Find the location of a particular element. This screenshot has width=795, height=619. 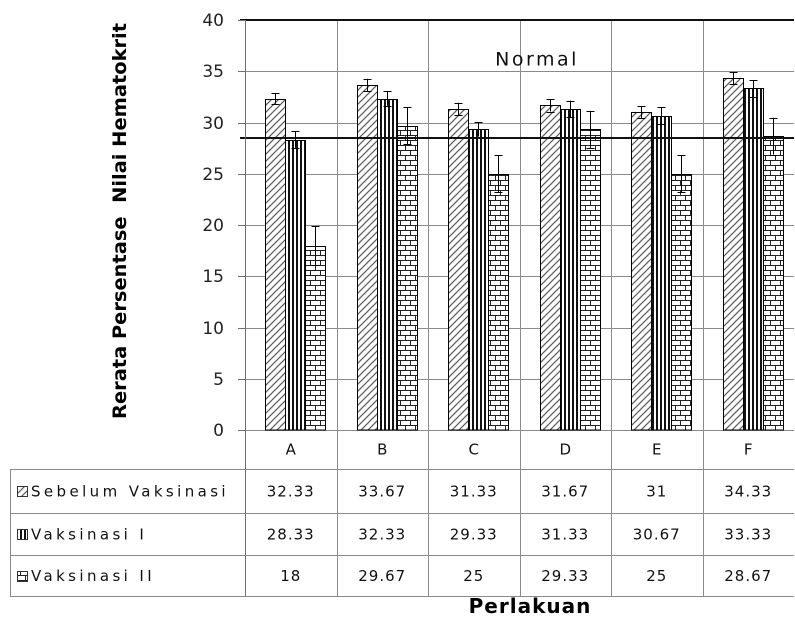

table-cell-value: 33.33 is located at coordinates (748, 535).